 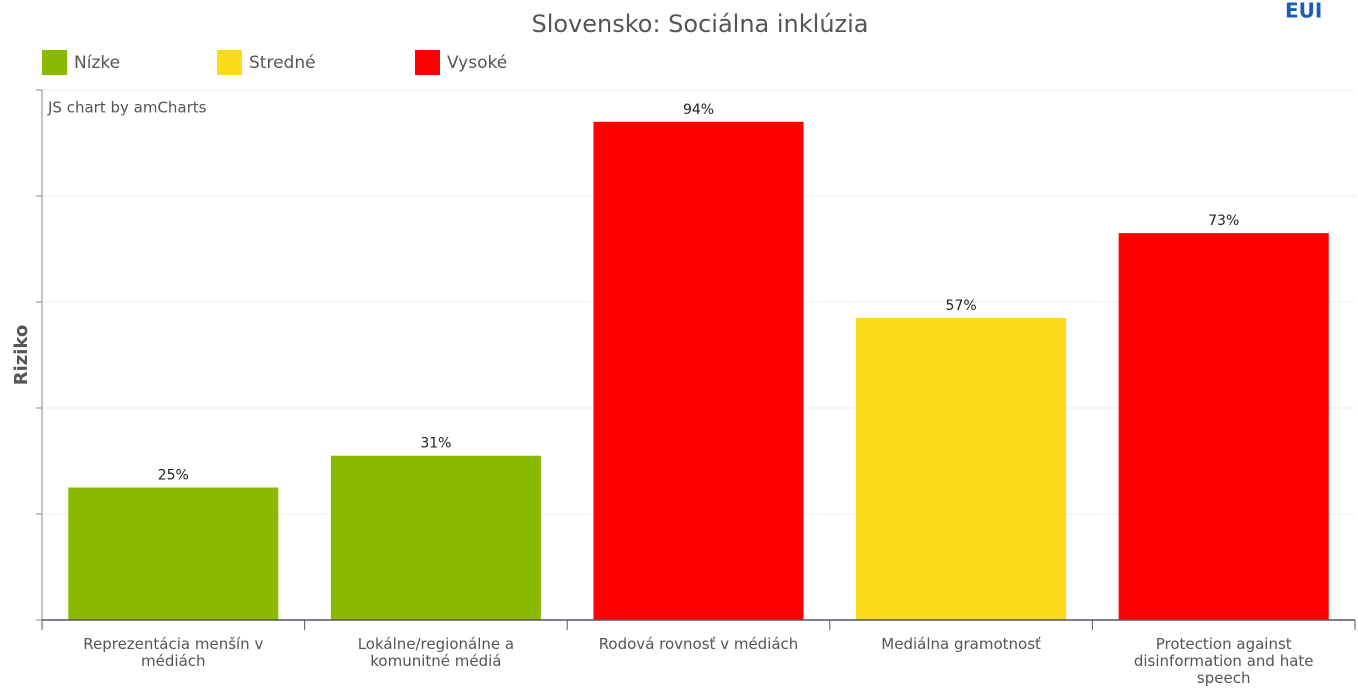 What do you see at coordinates (97, 63) in the screenshot?
I see `legend-label: Nízke` at bounding box center [97, 63].